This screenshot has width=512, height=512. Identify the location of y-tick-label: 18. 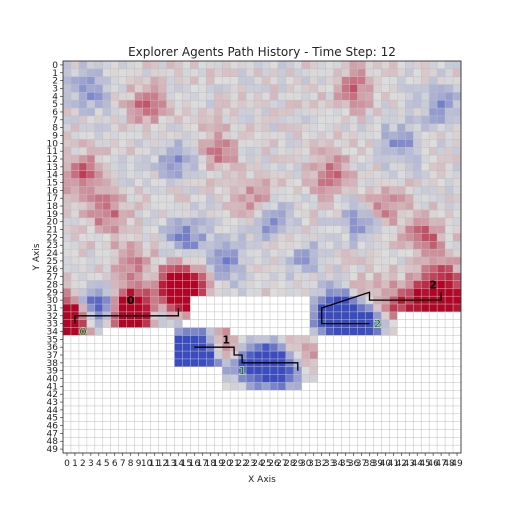
(53, 207).